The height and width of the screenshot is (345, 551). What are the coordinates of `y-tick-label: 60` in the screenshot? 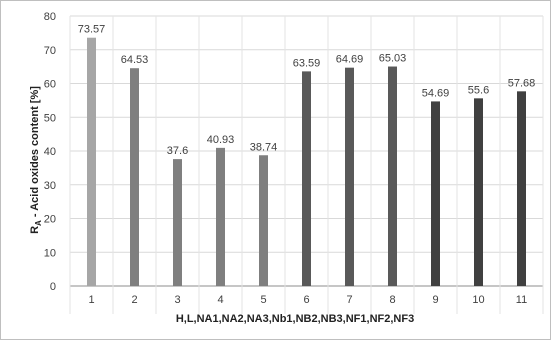 It's located at (50, 85).